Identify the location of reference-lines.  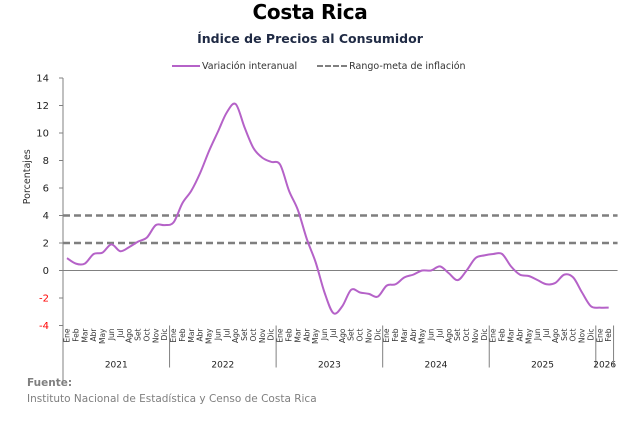
(340, 229).